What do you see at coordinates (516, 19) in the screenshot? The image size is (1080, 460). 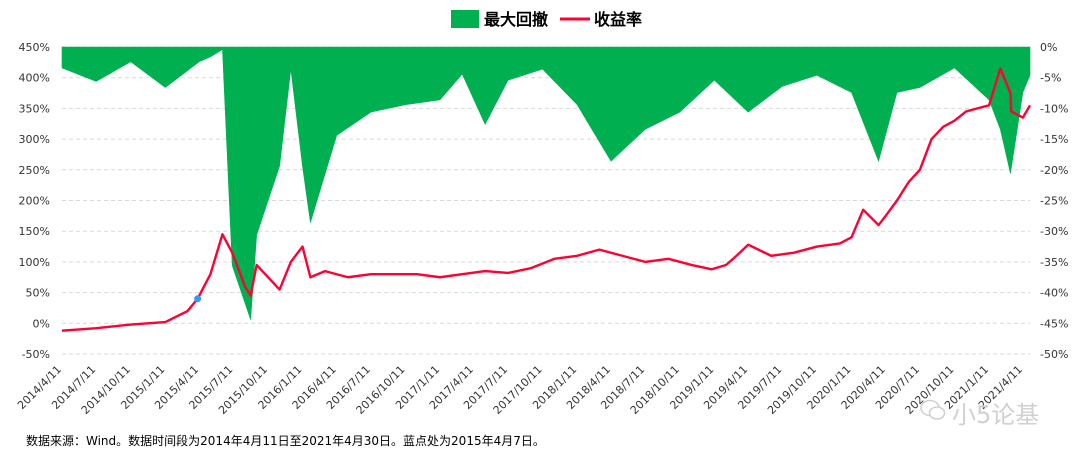 I see `legend-label-drawdown: 最大回撤` at bounding box center [516, 19].